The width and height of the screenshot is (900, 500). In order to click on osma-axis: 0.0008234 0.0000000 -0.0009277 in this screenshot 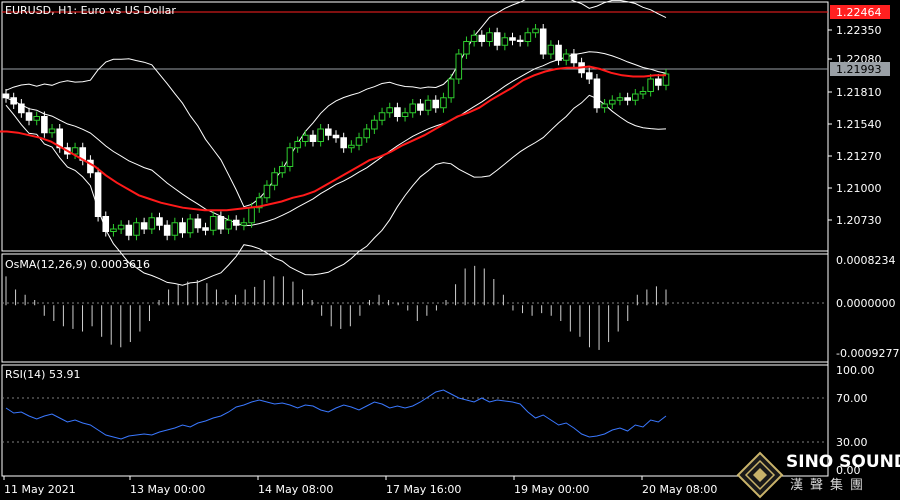, I will do `click(867, 307)`.